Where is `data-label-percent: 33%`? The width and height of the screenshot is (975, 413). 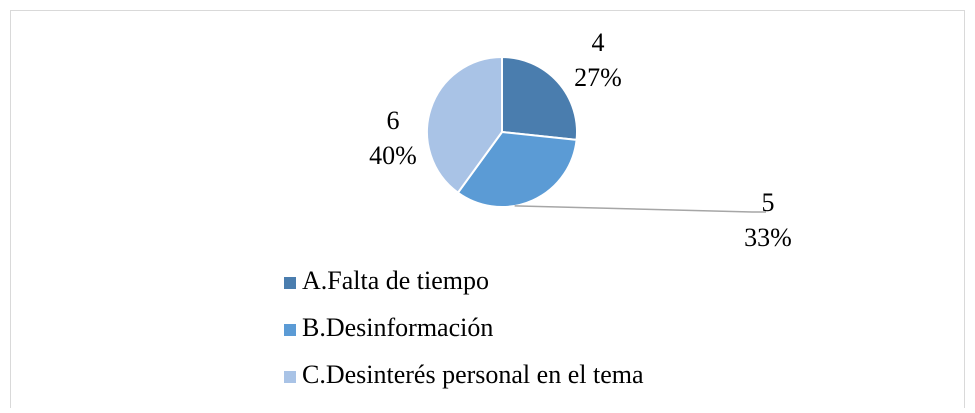 data-label-percent: 33% is located at coordinates (768, 237).